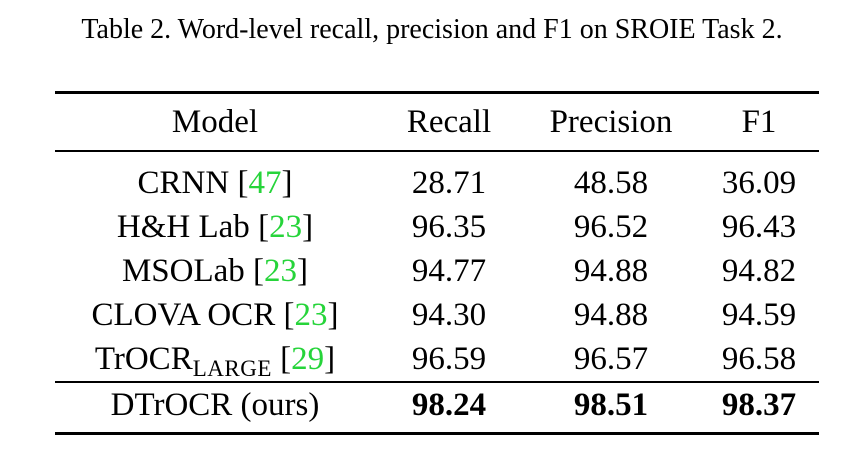  Describe the element at coordinates (449, 227) in the screenshot. I see `recall-value: 96.35` at that location.